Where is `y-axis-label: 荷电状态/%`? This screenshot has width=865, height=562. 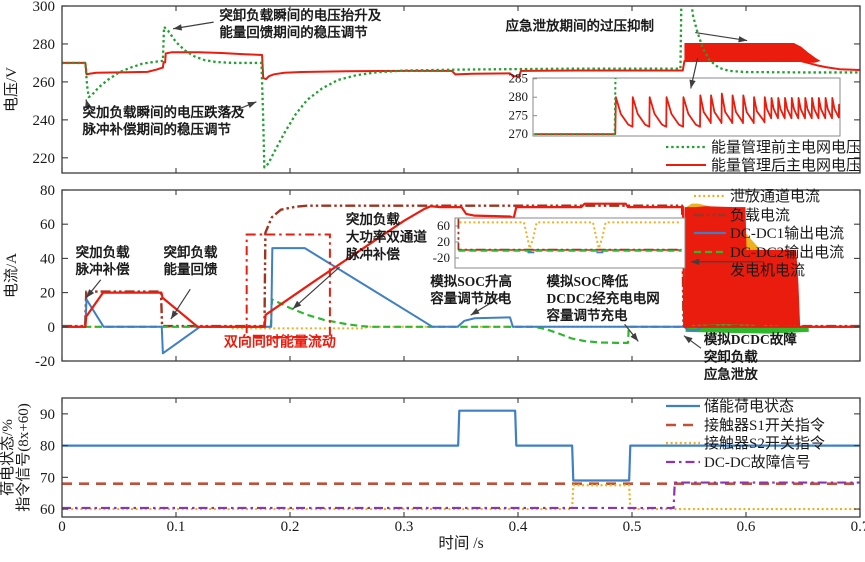 y-axis-label: 荷电状态/% is located at coordinates (8, 457).